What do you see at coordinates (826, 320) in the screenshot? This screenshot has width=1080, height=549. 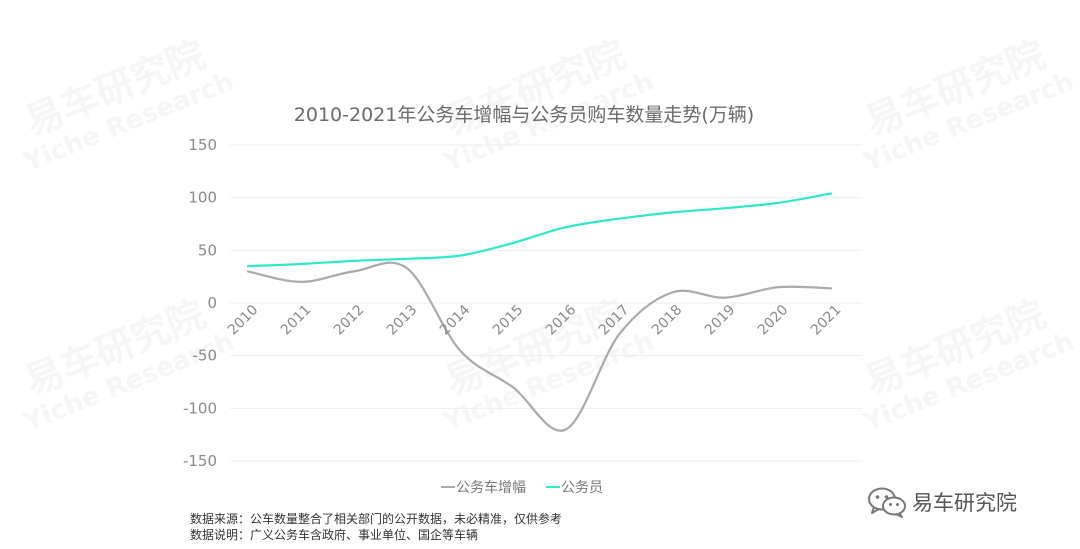 I see `x-tick-label: 2021` at bounding box center [826, 320].